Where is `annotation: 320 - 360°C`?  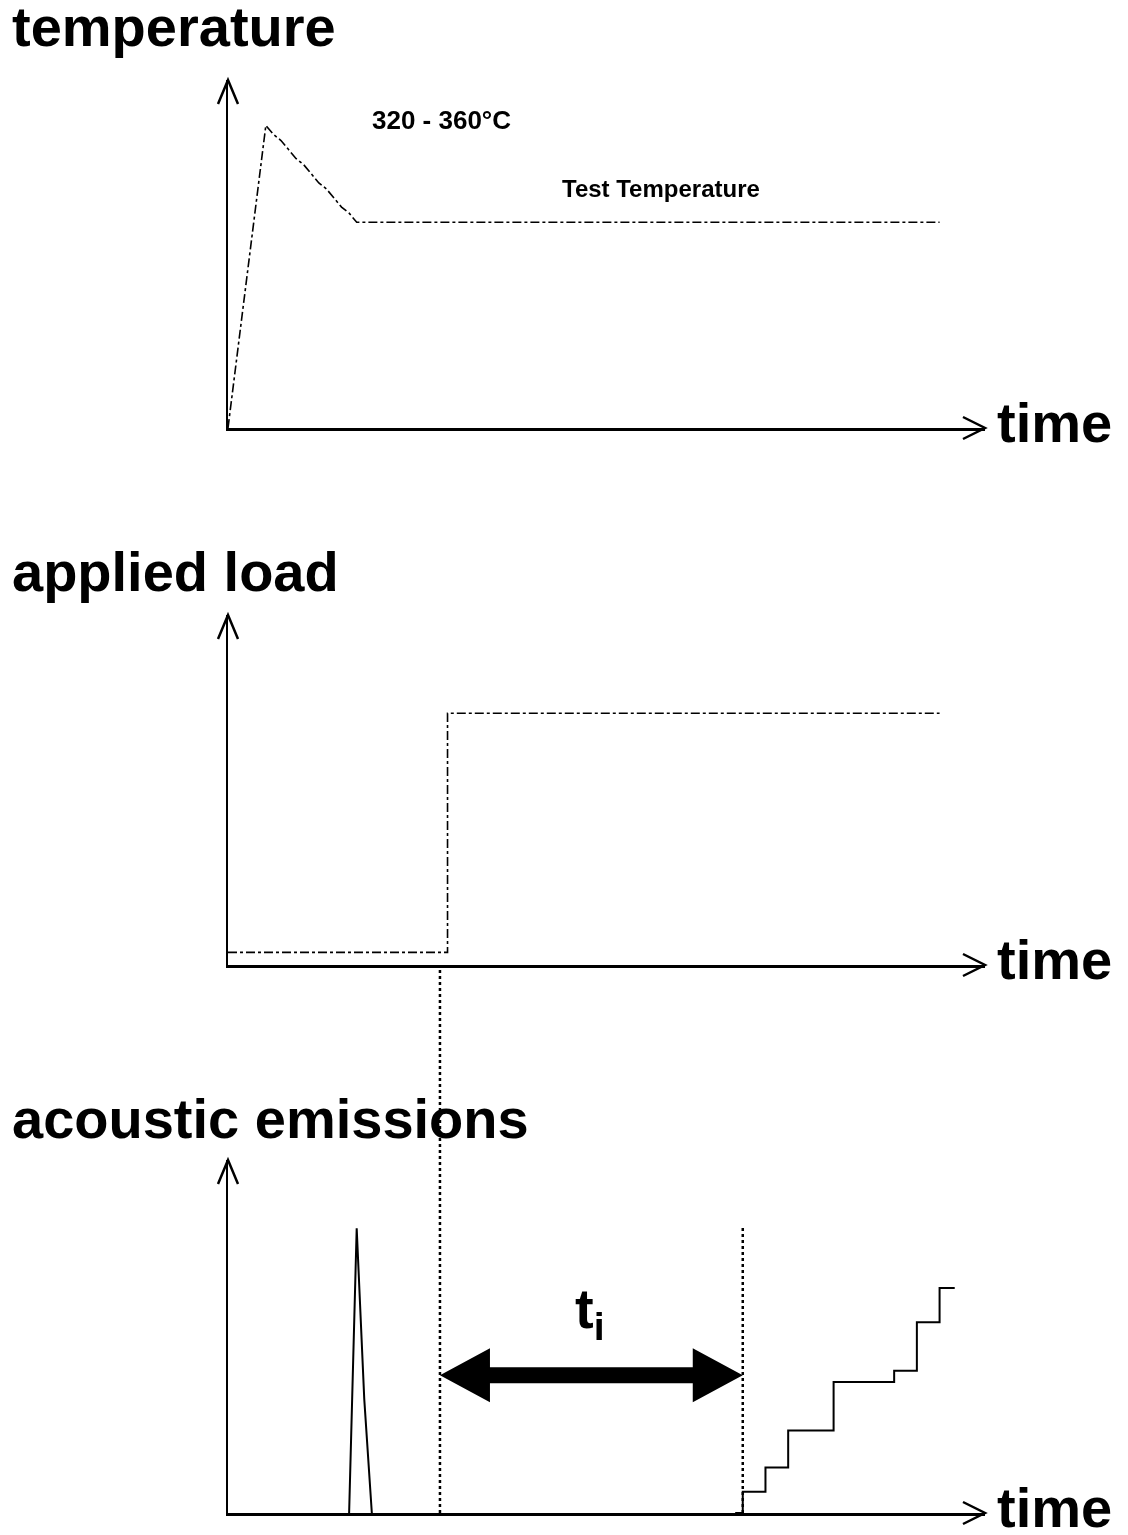 annotation: 320 - 360°C is located at coordinates (442, 120).